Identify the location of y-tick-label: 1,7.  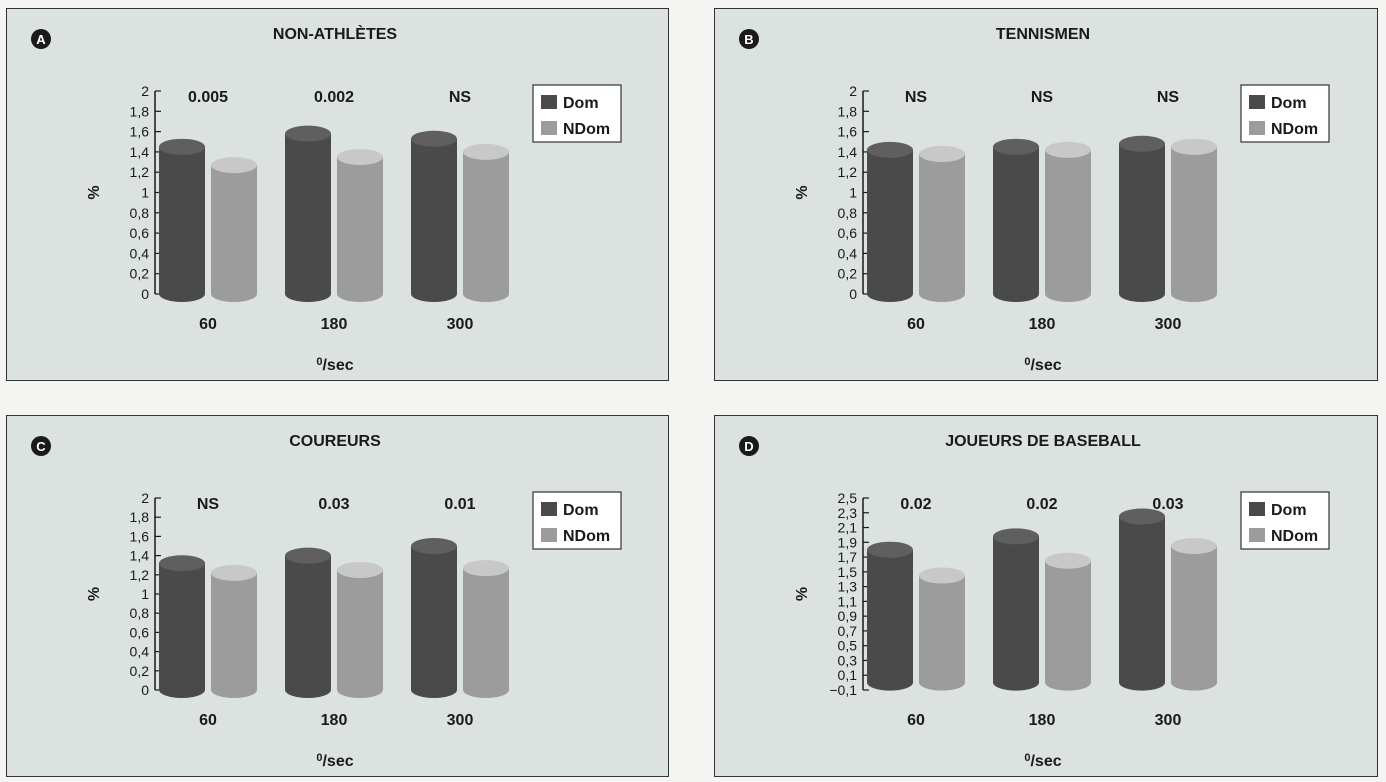
(848, 557).